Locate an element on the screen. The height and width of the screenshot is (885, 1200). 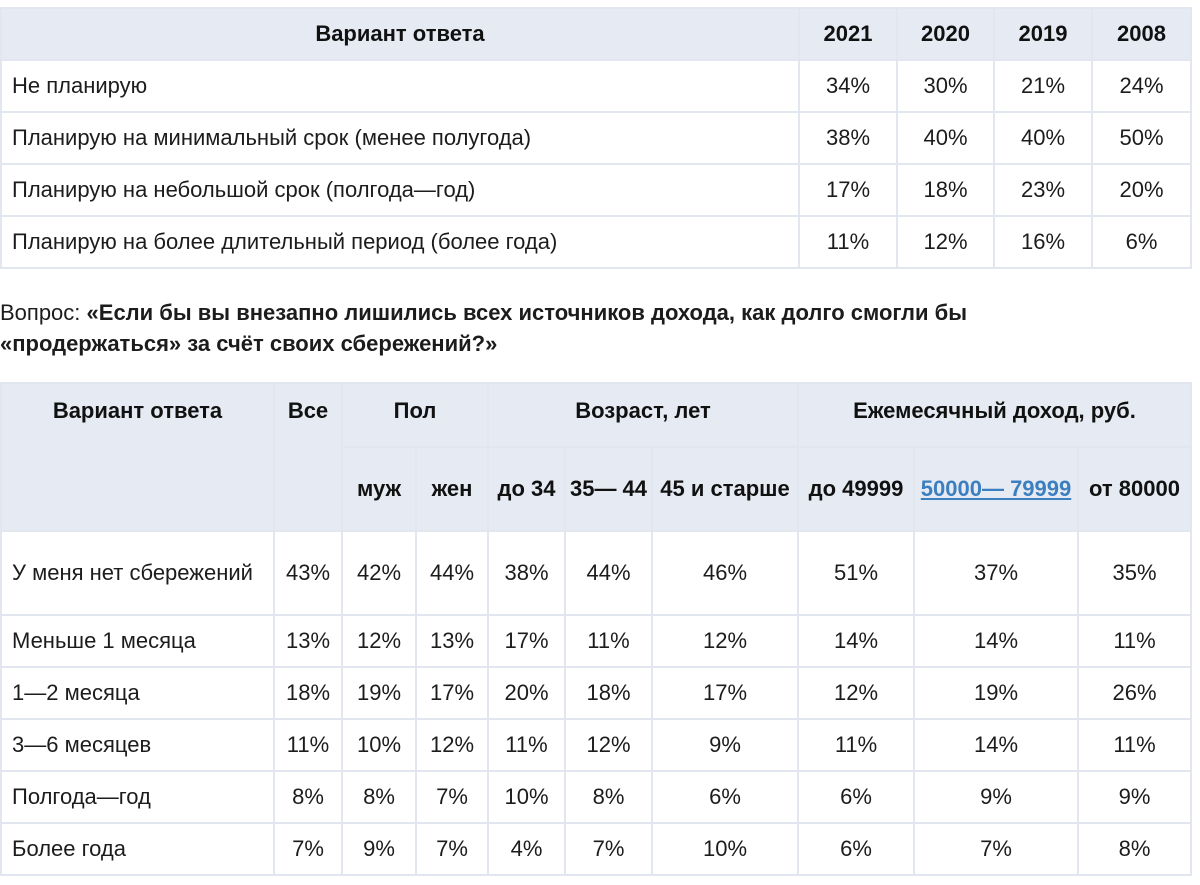
column-header-year: 2020 is located at coordinates (945, 34).